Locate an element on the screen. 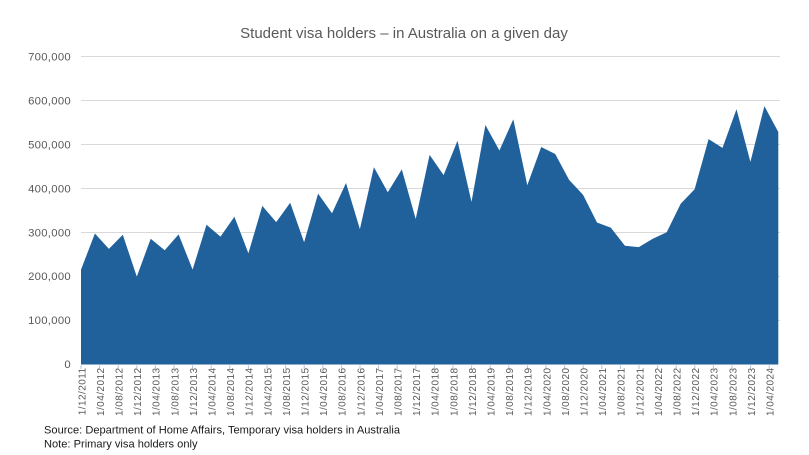 Image resolution: width=809 pixels, height=455 pixels. svg-text: 1/12/2018 is located at coordinates (473, 392).